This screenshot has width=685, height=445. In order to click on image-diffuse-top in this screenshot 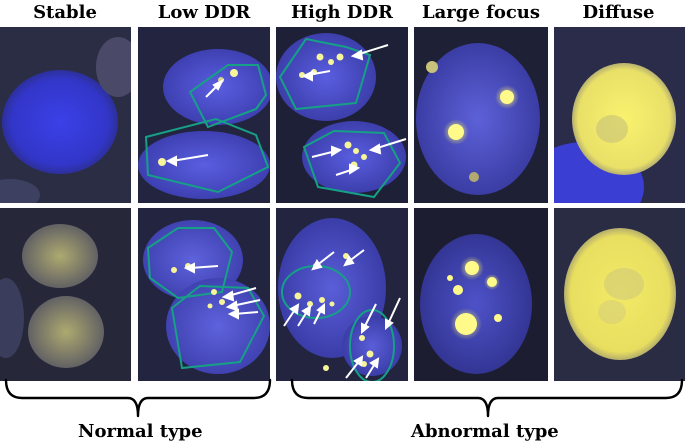, I will do `click(619, 115)`.